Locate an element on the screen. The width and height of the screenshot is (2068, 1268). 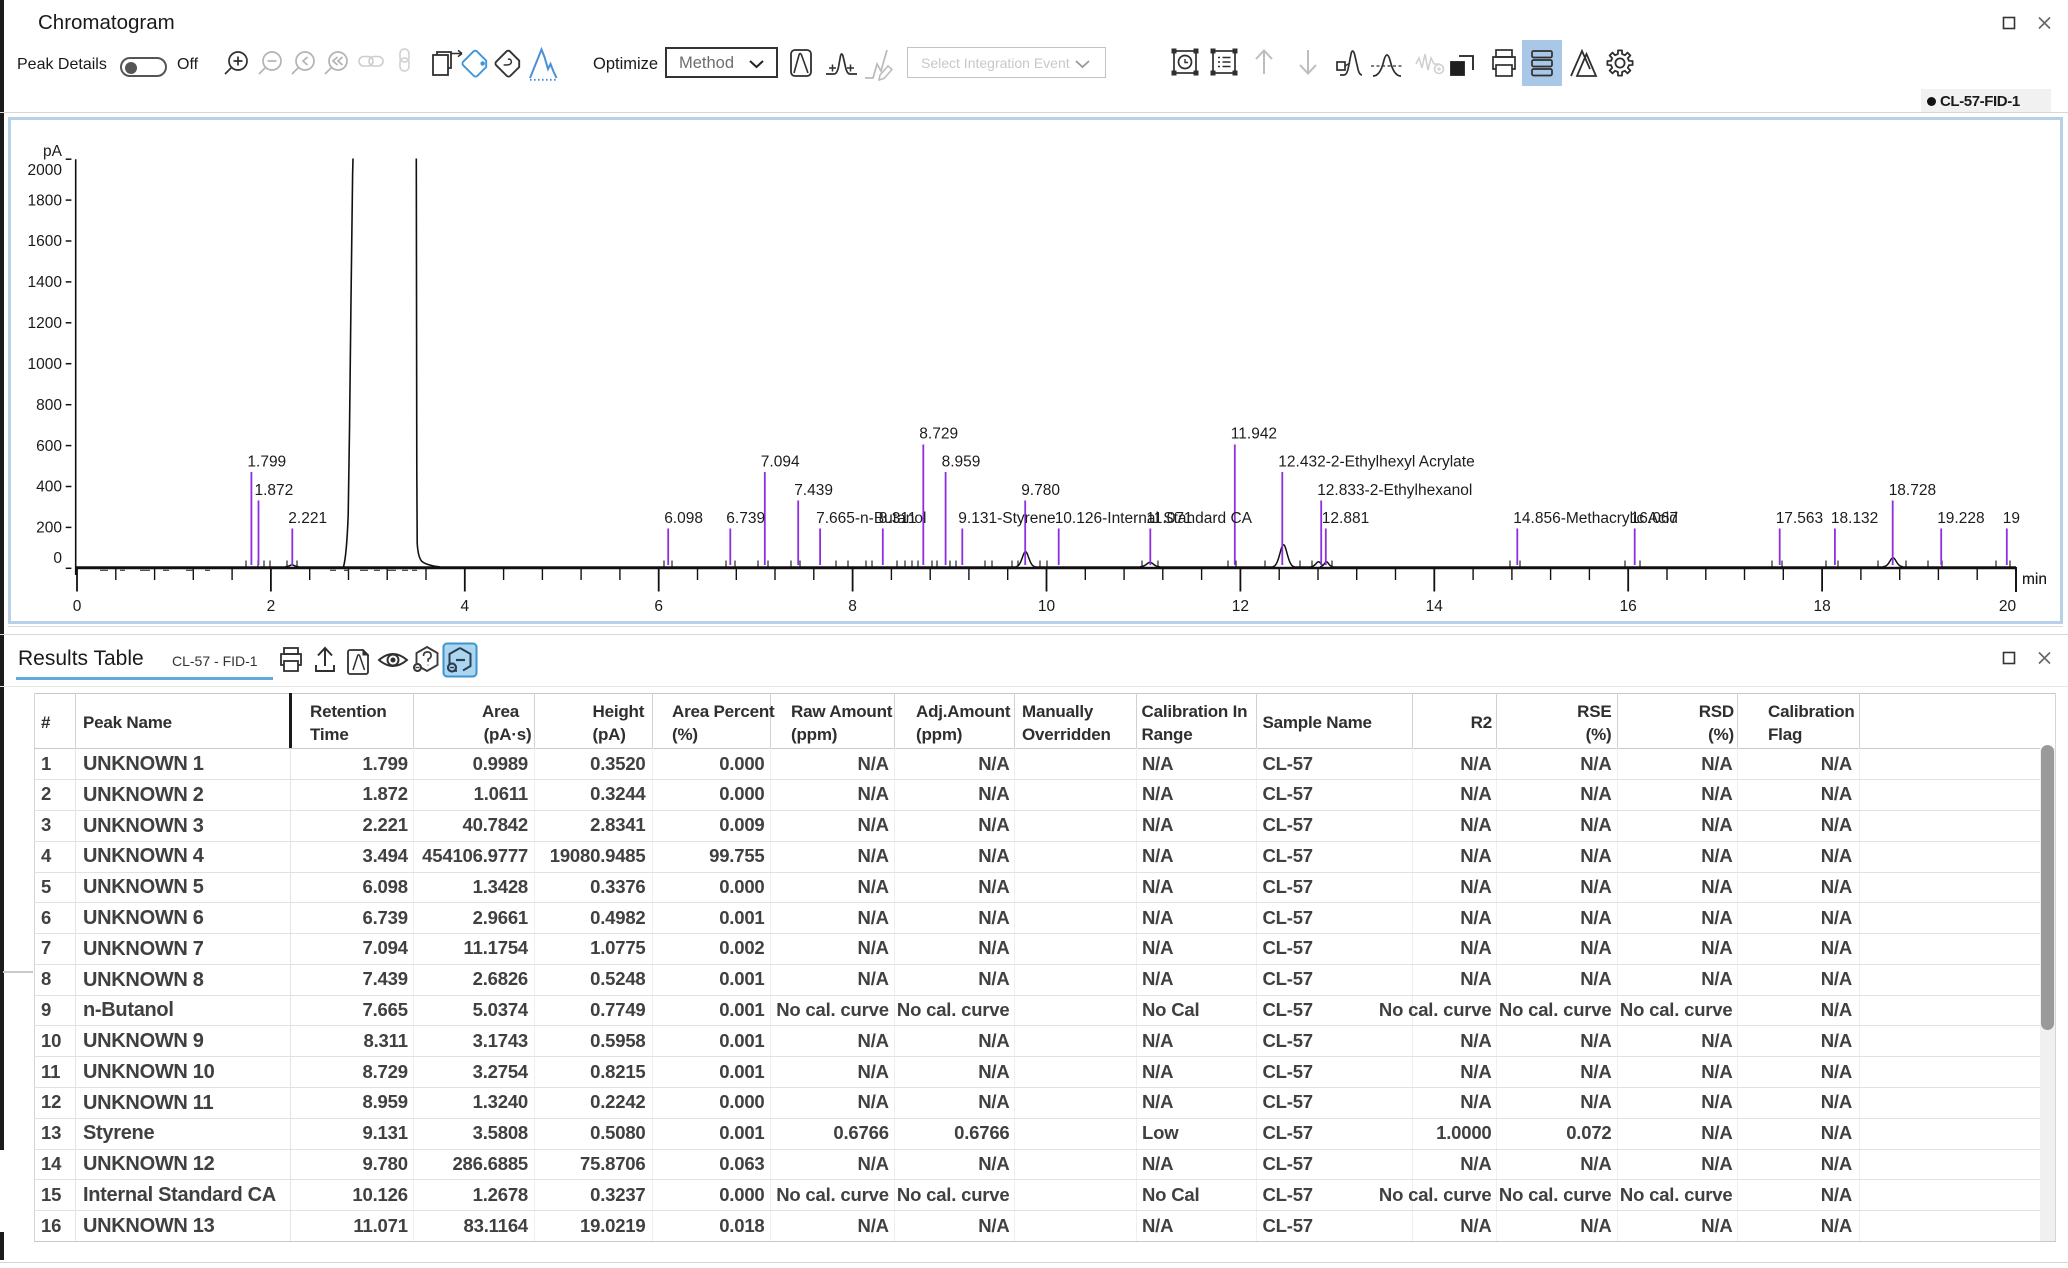
svg-text: 2000 is located at coordinates (45, 170).